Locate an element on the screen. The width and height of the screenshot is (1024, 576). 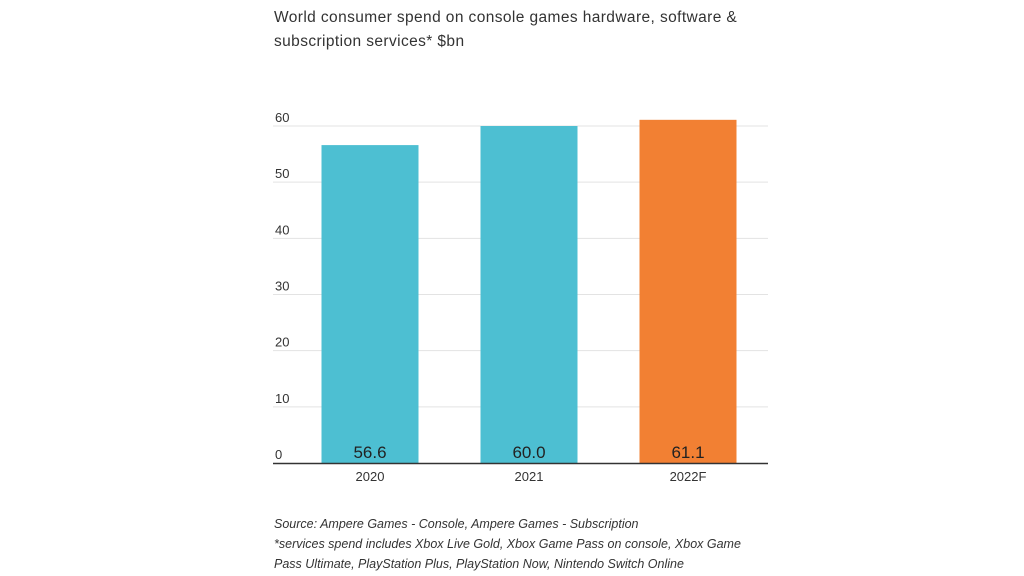
bar-2021 is located at coordinates (529, 294).